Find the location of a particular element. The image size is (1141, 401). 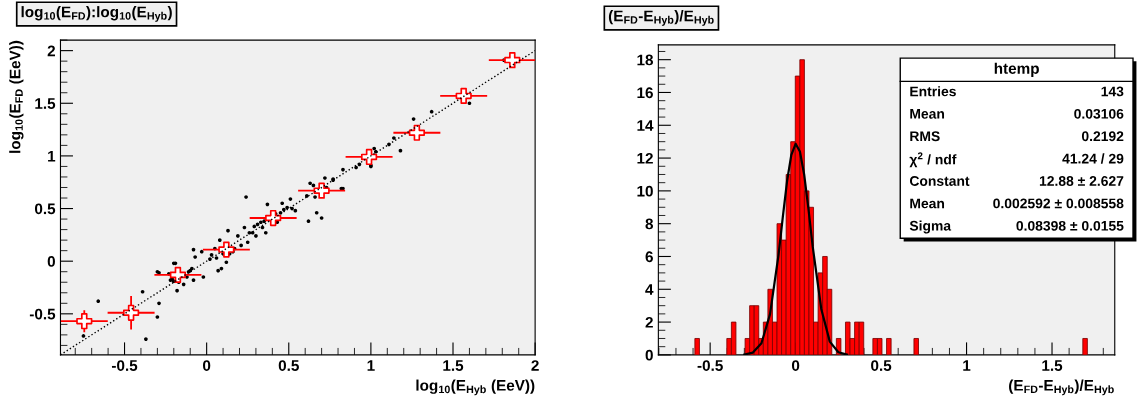

x-tick-label: 2 is located at coordinates (535, 365).